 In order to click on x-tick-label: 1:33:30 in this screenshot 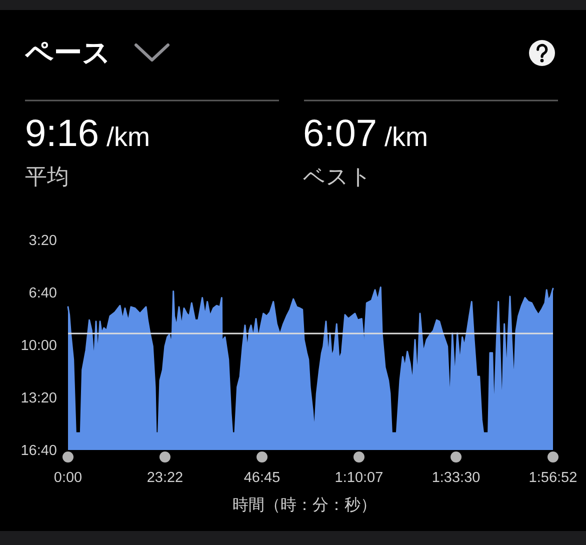, I will do `click(456, 478)`.